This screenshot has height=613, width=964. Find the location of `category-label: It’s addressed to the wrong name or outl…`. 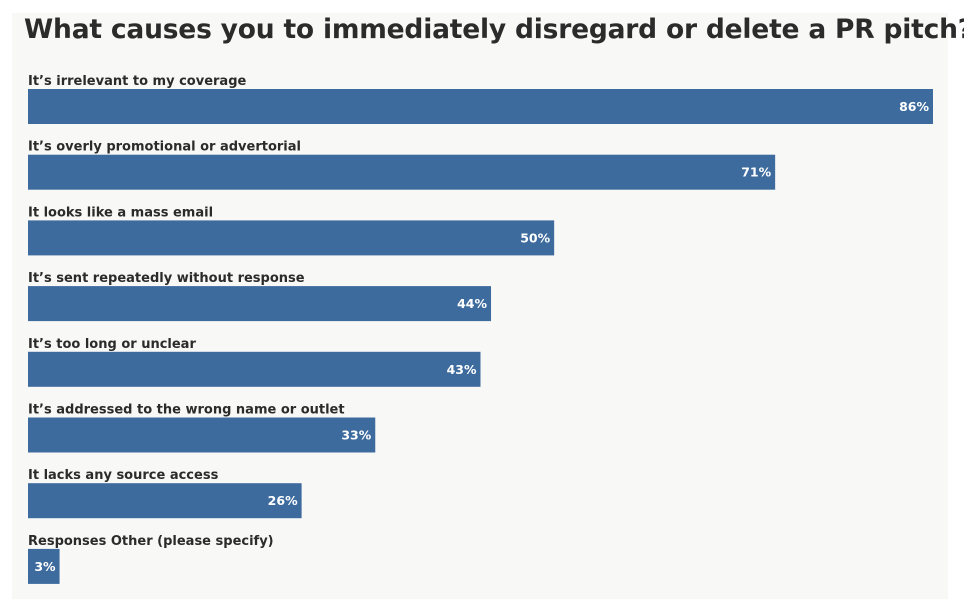

category-label: It’s addressed to the wrong name or outl… is located at coordinates (186, 410).